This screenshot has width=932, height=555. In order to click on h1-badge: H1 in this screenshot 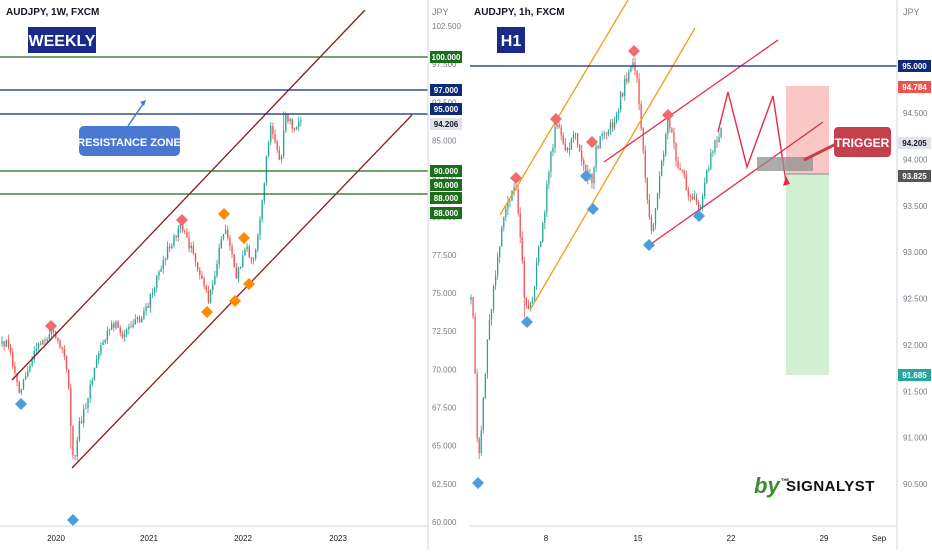, I will do `click(511, 41)`.